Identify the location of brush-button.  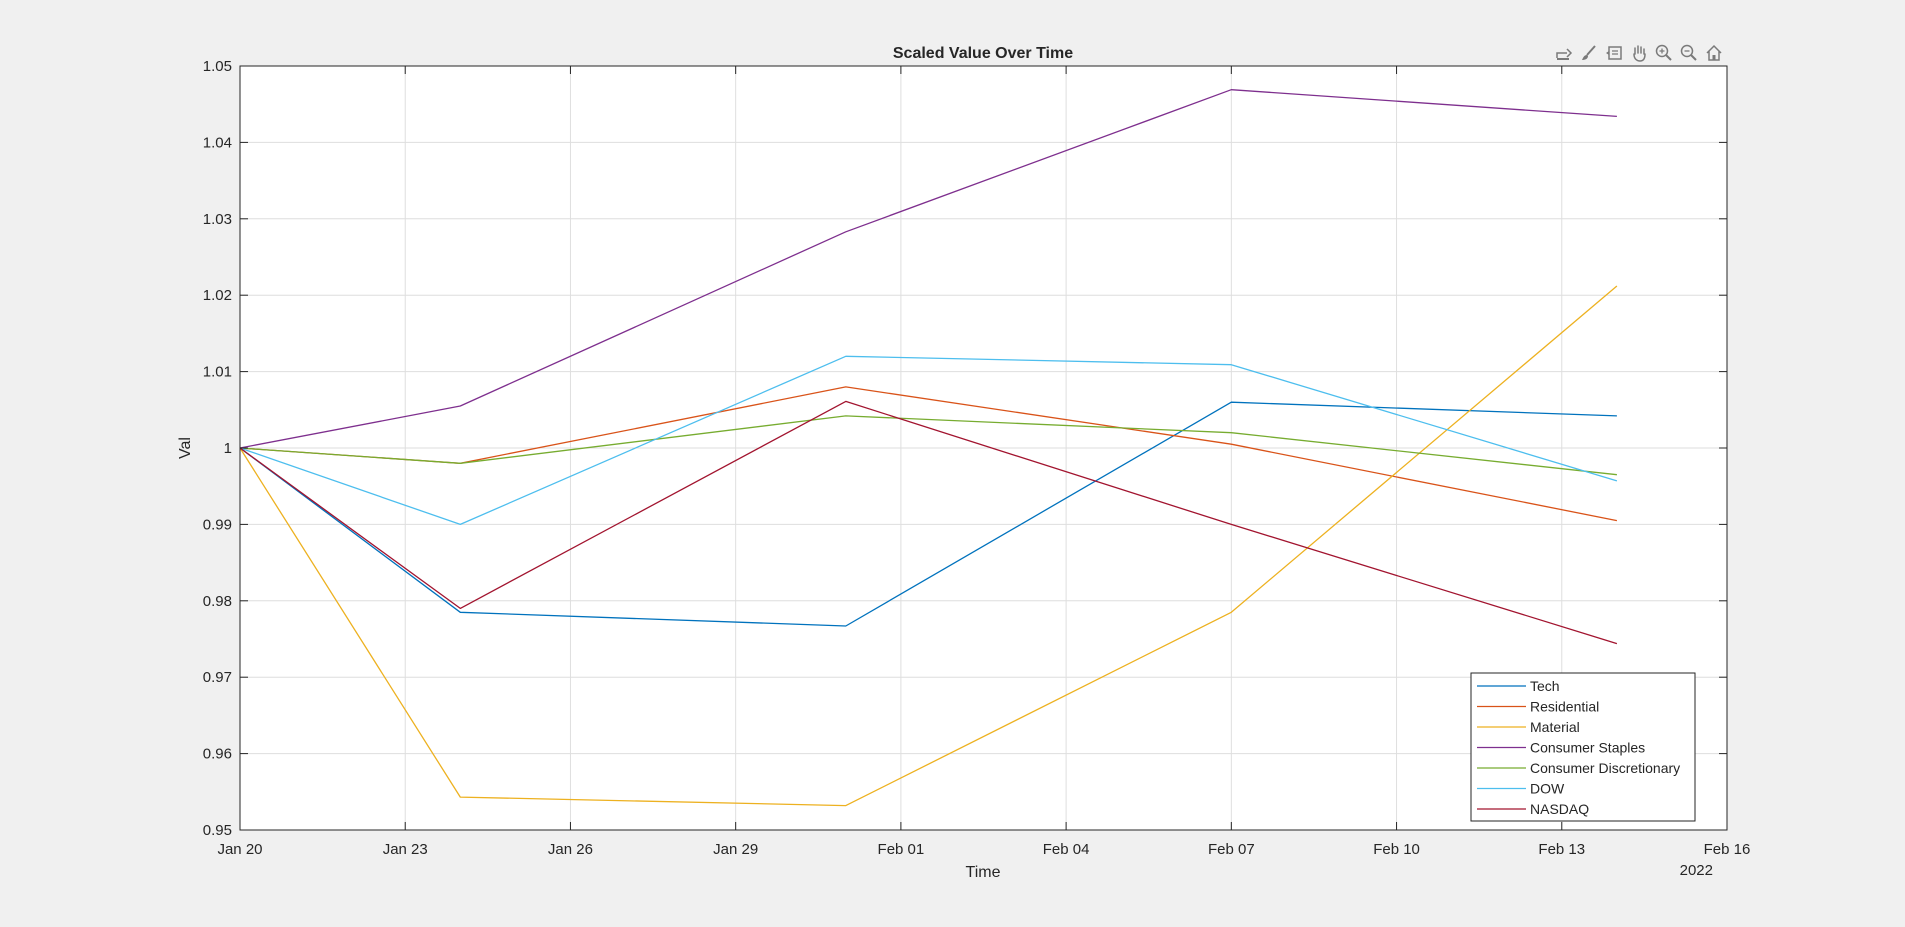
(1588, 53).